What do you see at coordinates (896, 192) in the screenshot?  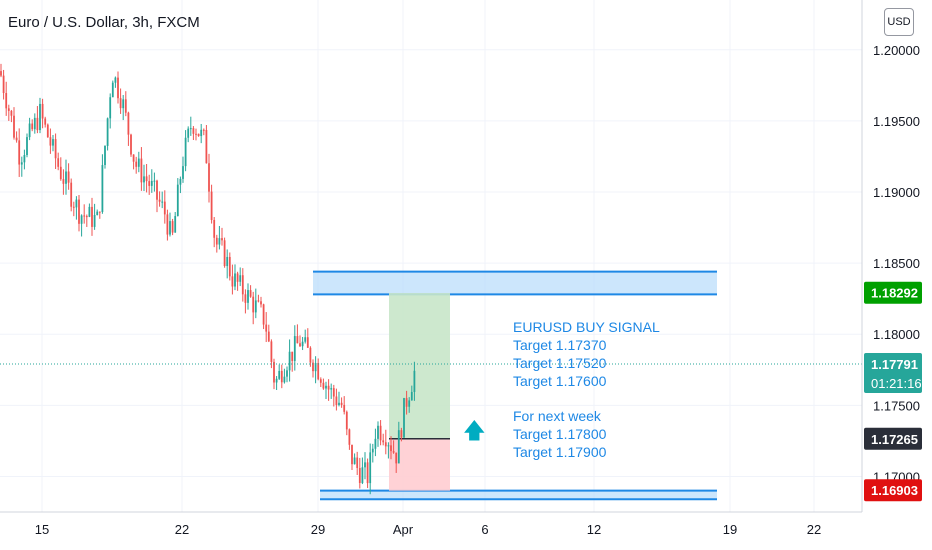 I see `price-tick-label: 1.19000` at bounding box center [896, 192].